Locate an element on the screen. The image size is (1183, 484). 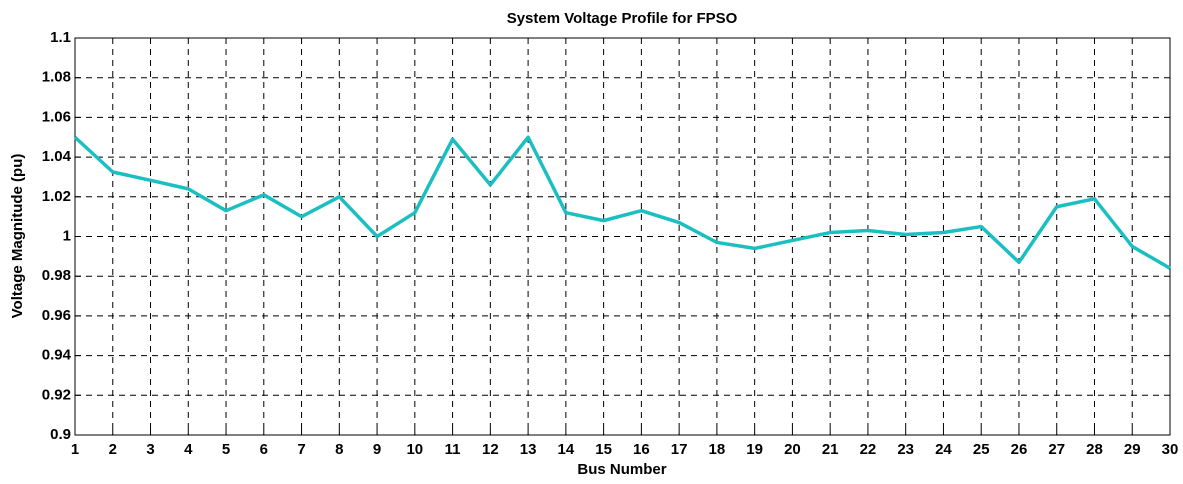
x-tick-label: 2 is located at coordinates (113, 449).